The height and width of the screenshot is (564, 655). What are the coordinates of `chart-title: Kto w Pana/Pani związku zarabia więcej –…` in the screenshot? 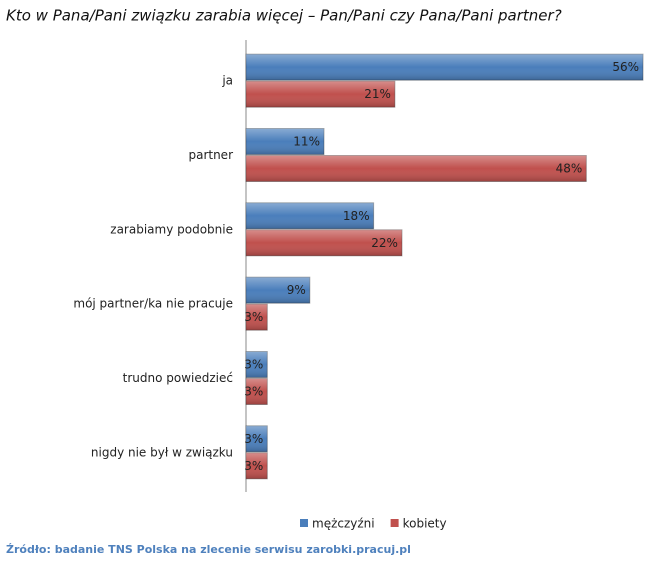 It's located at (284, 16).